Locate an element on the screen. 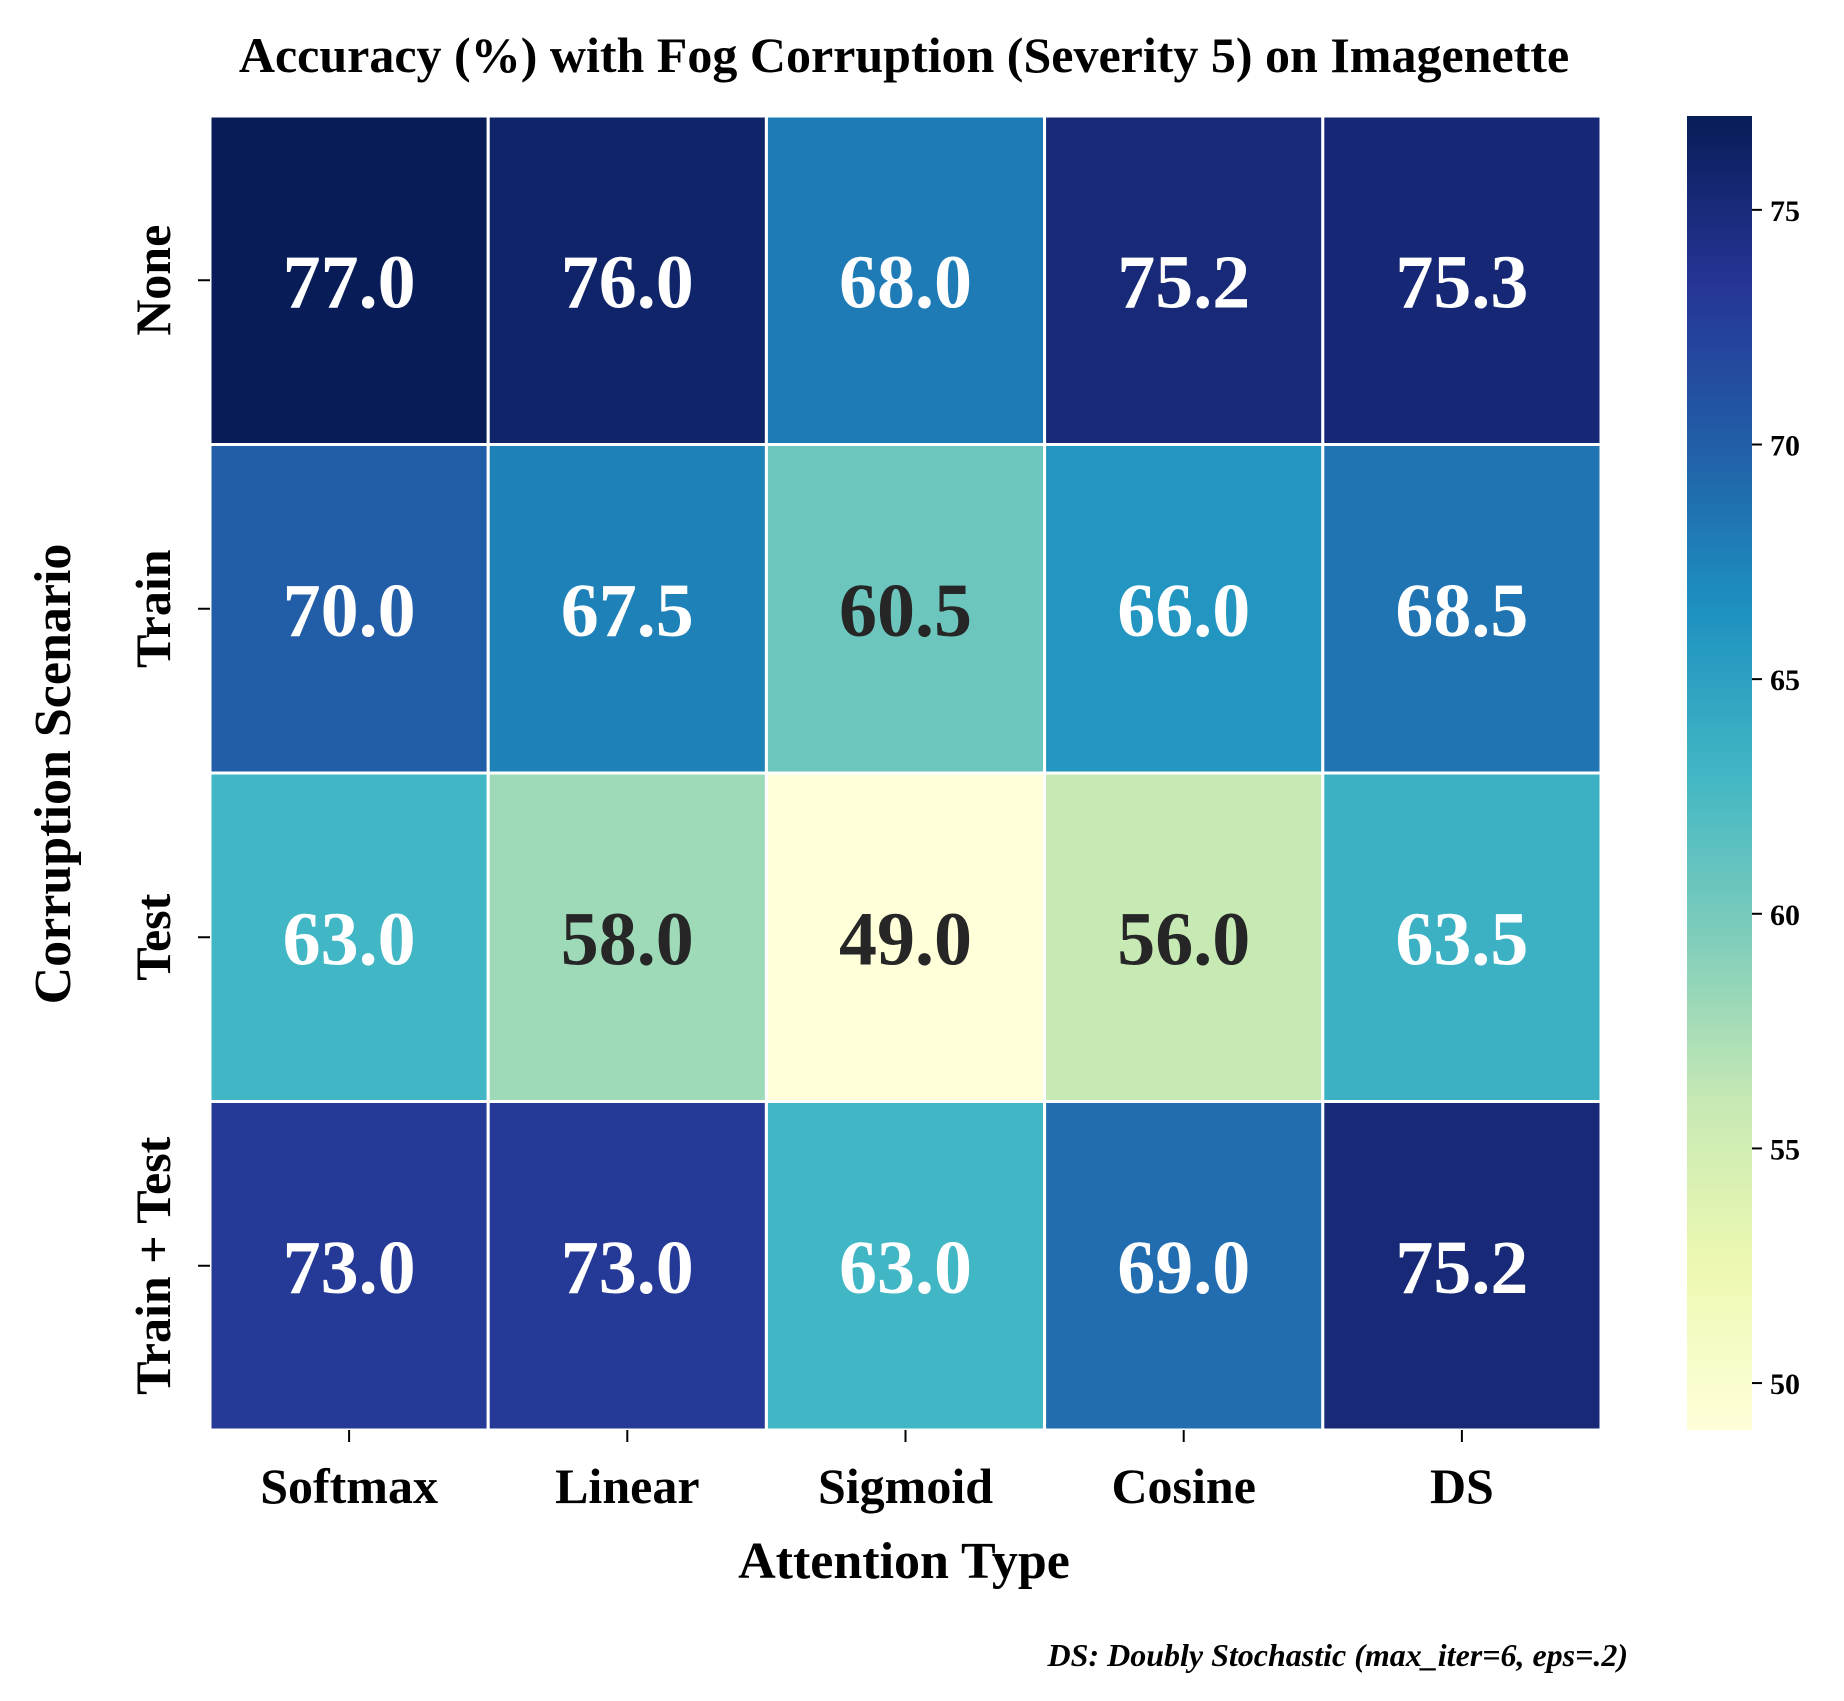 The width and height of the screenshot is (1844, 1701). cell-value-label: 56.0 is located at coordinates (1183, 939).